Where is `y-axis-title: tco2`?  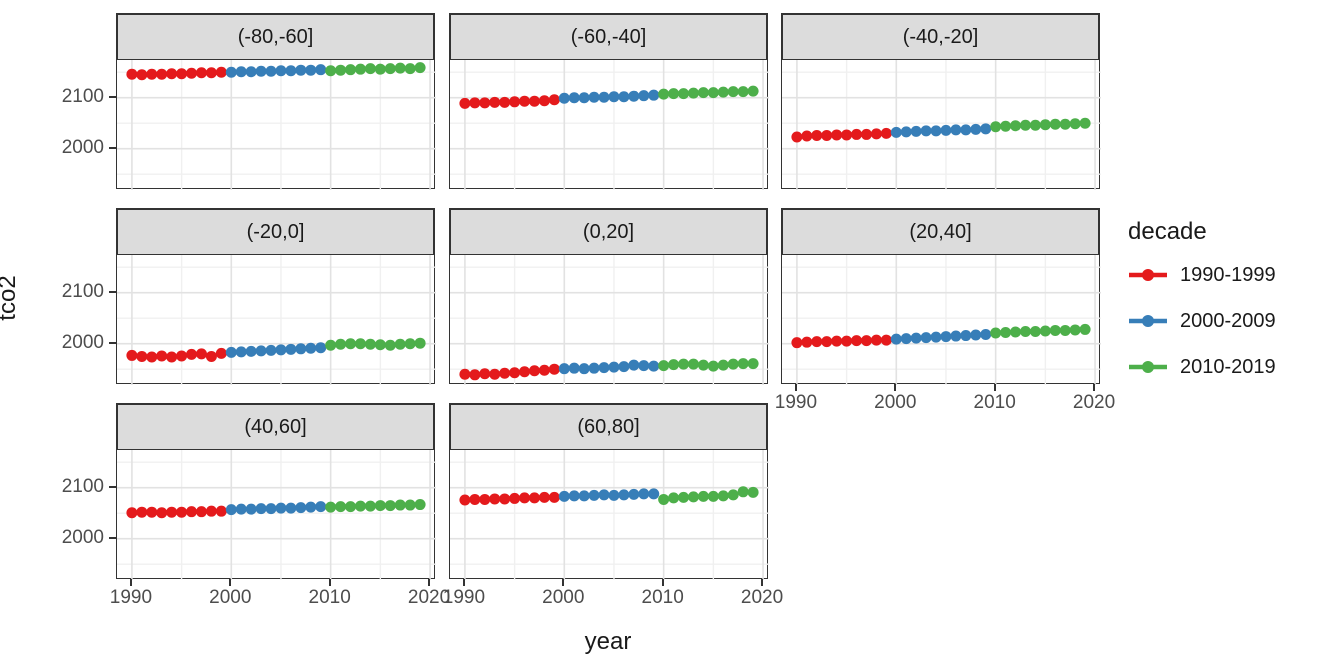 y-axis-title: tco2 is located at coordinates (10, 298).